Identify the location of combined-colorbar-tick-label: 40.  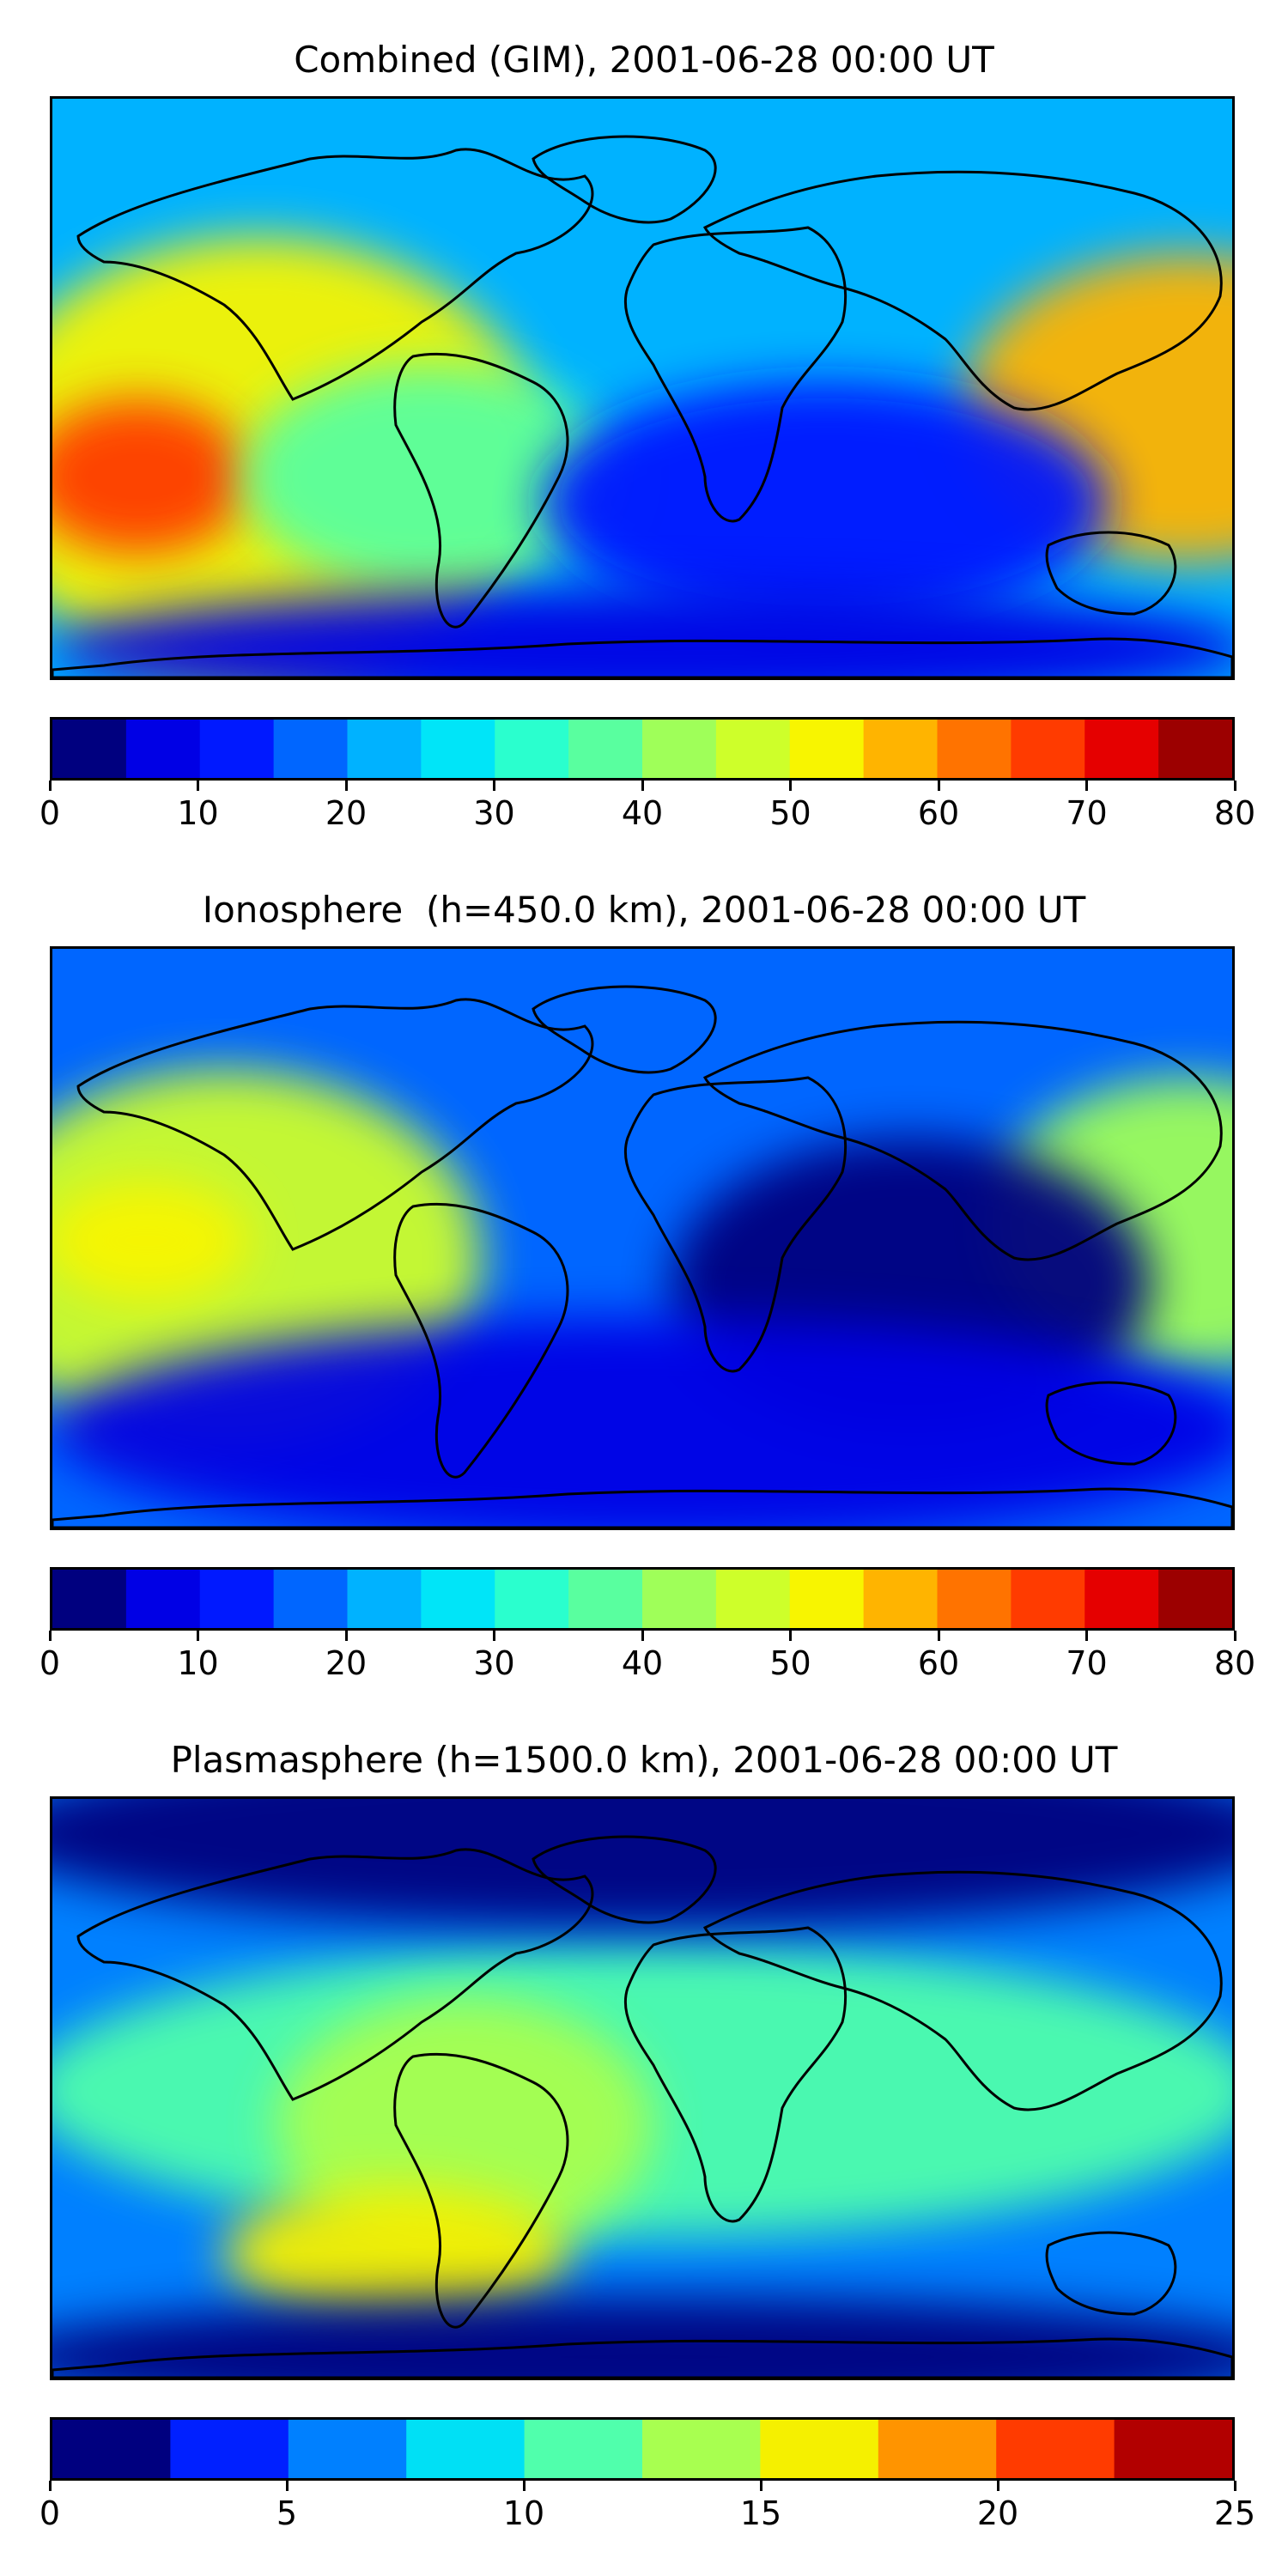
(642, 813).